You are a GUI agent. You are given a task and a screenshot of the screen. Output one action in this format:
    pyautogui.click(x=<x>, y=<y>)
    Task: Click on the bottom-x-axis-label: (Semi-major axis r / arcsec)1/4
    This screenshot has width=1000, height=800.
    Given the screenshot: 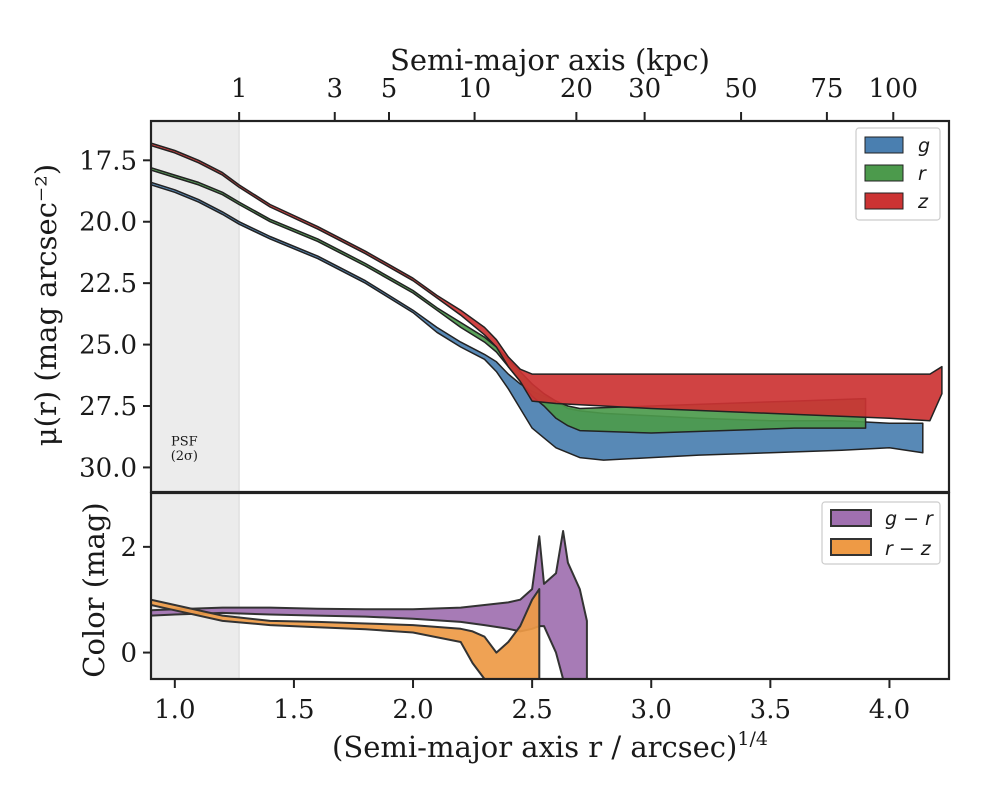 What is the action you would take?
    pyautogui.click(x=550, y=746)
    